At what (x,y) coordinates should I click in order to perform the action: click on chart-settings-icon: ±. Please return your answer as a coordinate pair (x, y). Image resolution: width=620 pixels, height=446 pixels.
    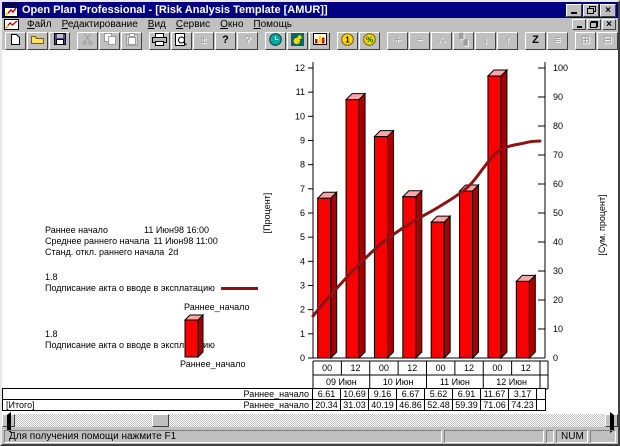
    Looking at the image, I should click on (203, 40).